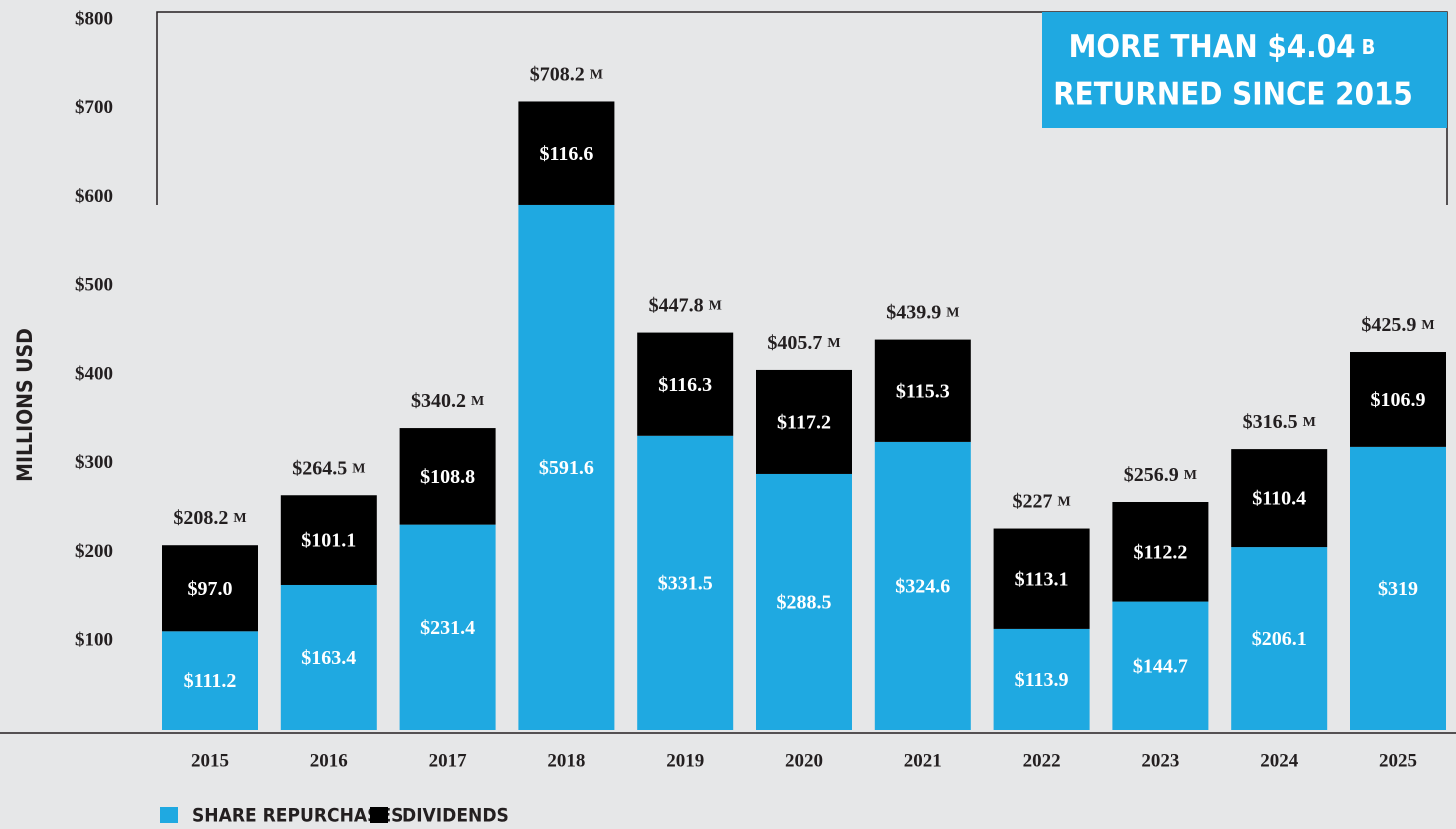 This screenshot has width=1456, height=829. Describe the element at coordinates (566, 760) in the screenshot. I see `x-tick-label: 2018` at that location.